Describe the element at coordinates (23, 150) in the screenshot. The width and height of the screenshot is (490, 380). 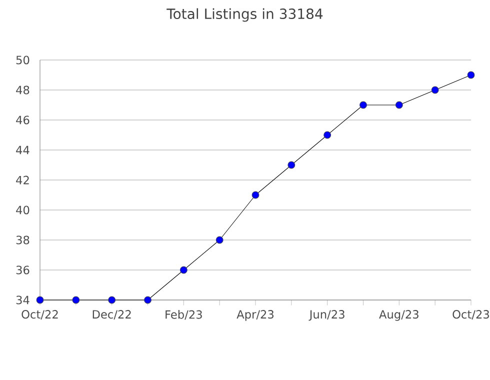
I see `y-tick-label: 44` at that location.